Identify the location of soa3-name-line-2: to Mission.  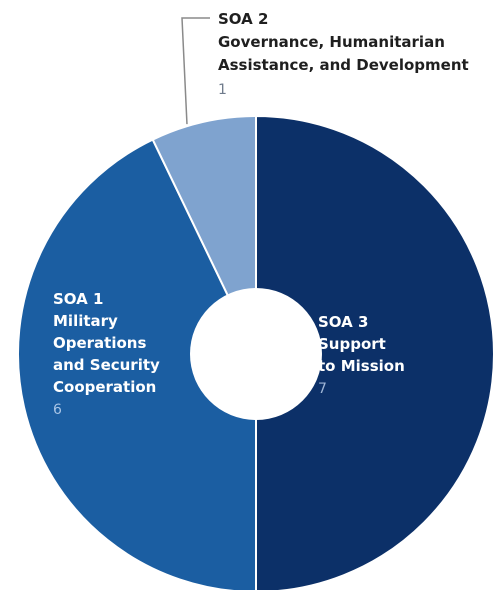
(361, 366).